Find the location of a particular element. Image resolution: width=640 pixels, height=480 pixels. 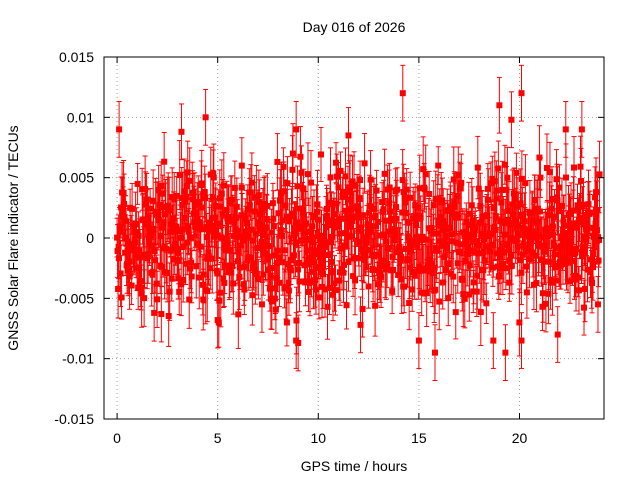

x-tick-label: 15 is located at coordinates (419, 438).